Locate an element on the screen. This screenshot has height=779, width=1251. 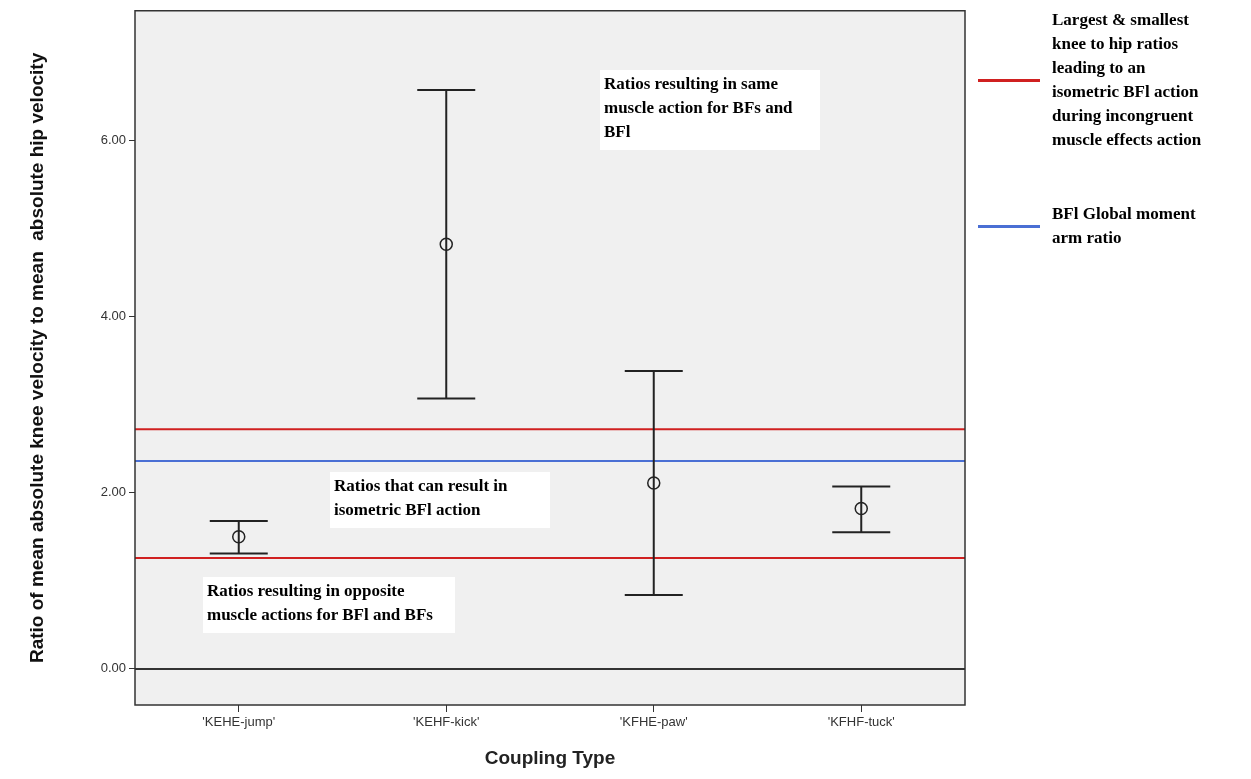
x-tick-label: 'KFHE-paw' is located at coordinates (653, 722).